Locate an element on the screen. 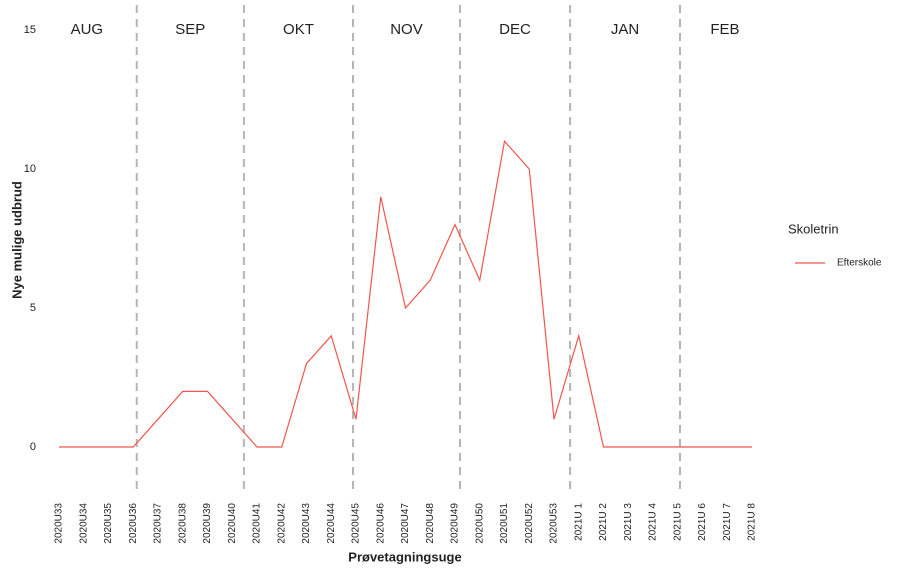 The height and width of the screenshot is (578, 900). x-tick-label: 2020U45 is located at coordinates (356, 523).